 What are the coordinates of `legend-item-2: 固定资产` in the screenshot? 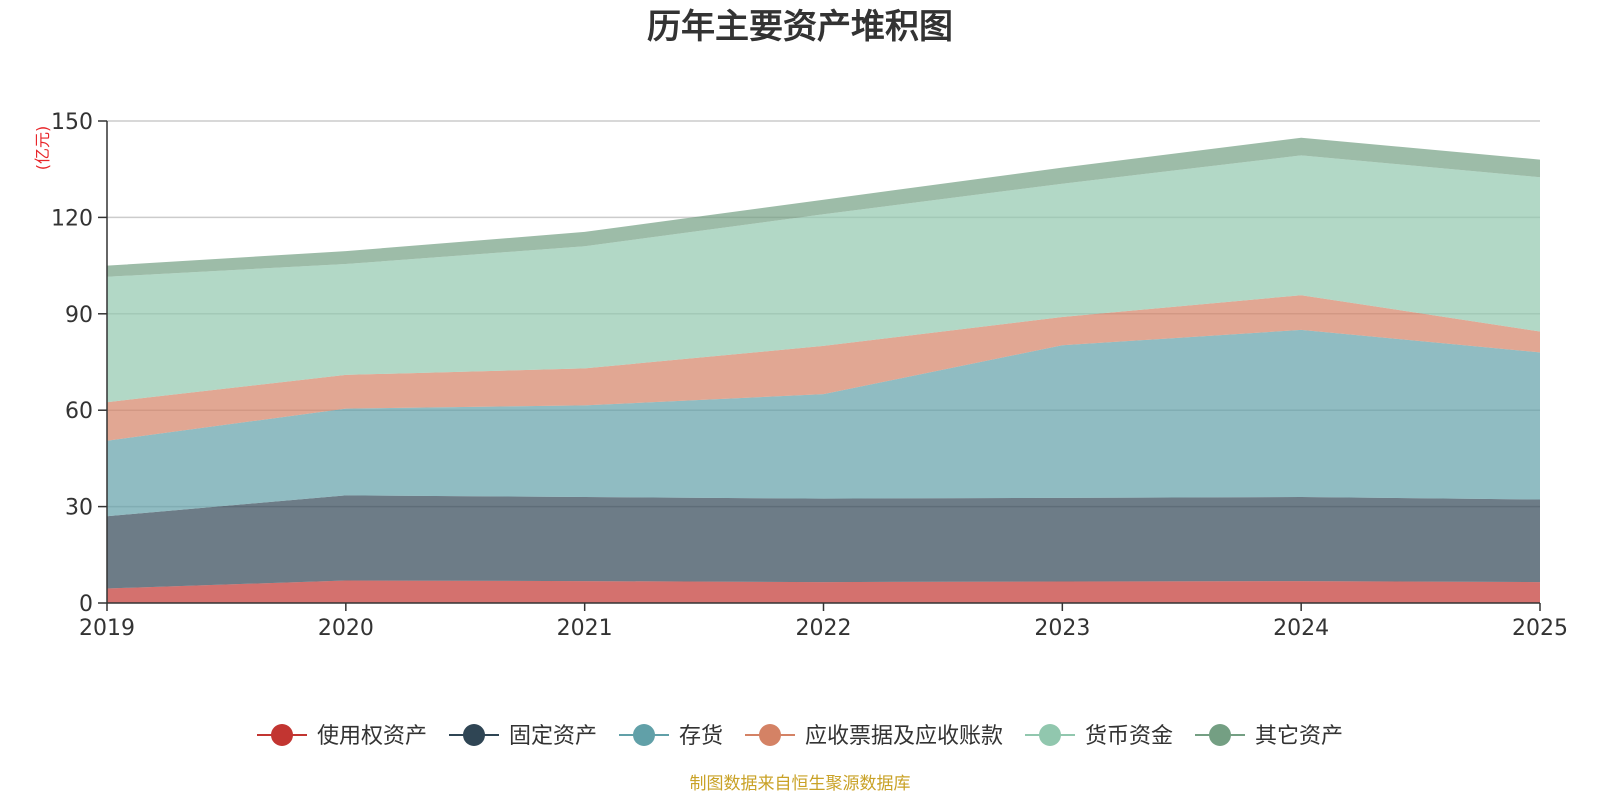 It's located at (523, 736).